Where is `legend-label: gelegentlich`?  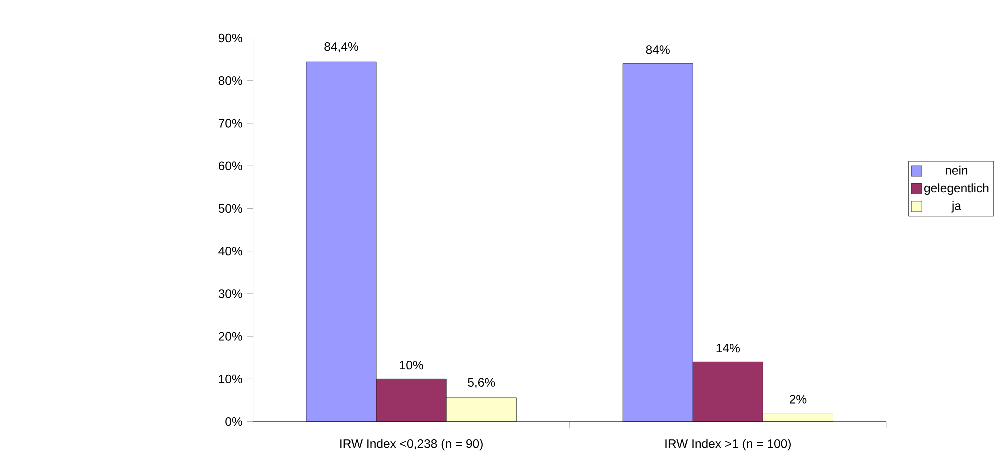
legend-label: gelegentlich is located at coordinates (956, 190).